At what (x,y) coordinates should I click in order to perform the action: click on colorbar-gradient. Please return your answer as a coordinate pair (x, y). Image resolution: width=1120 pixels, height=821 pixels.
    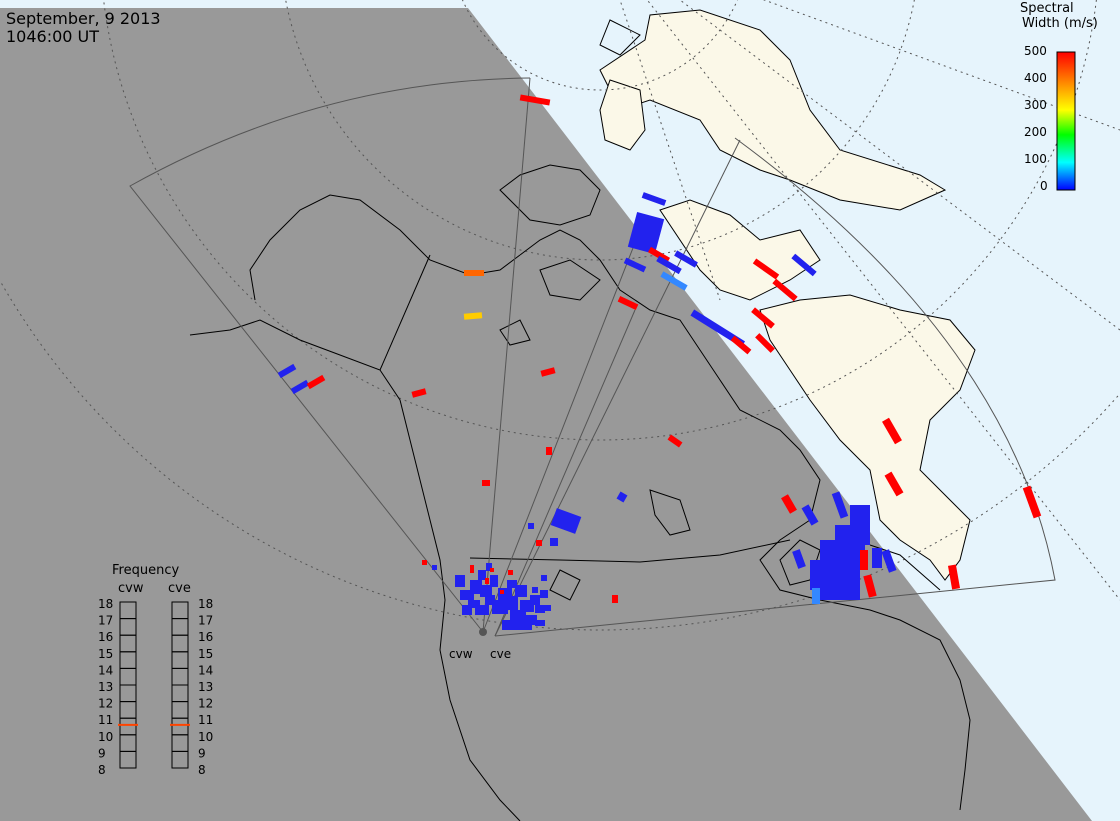
    Looking at the image, I should click on (1066, 121).